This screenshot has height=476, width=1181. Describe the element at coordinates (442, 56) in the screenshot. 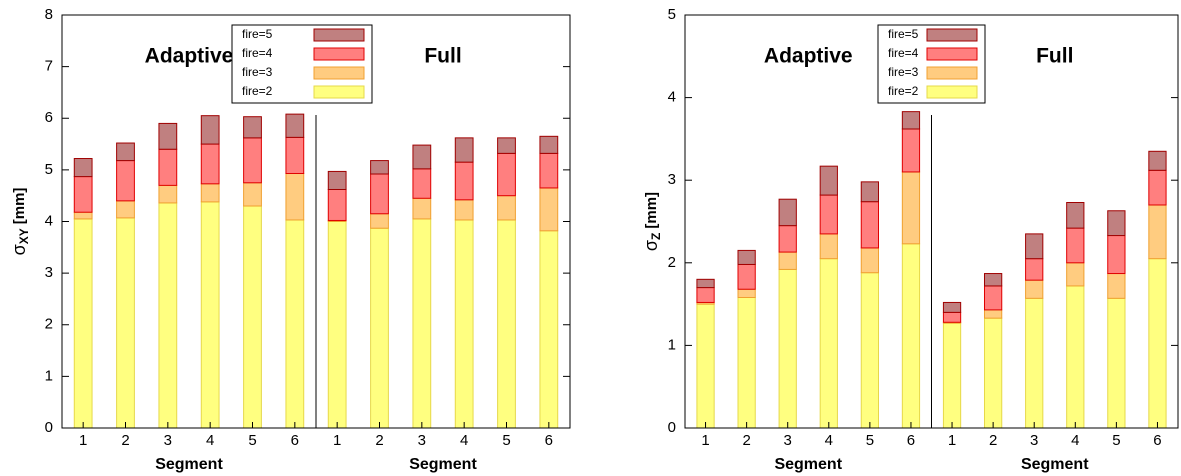

I see `annotation: Full` at that location.